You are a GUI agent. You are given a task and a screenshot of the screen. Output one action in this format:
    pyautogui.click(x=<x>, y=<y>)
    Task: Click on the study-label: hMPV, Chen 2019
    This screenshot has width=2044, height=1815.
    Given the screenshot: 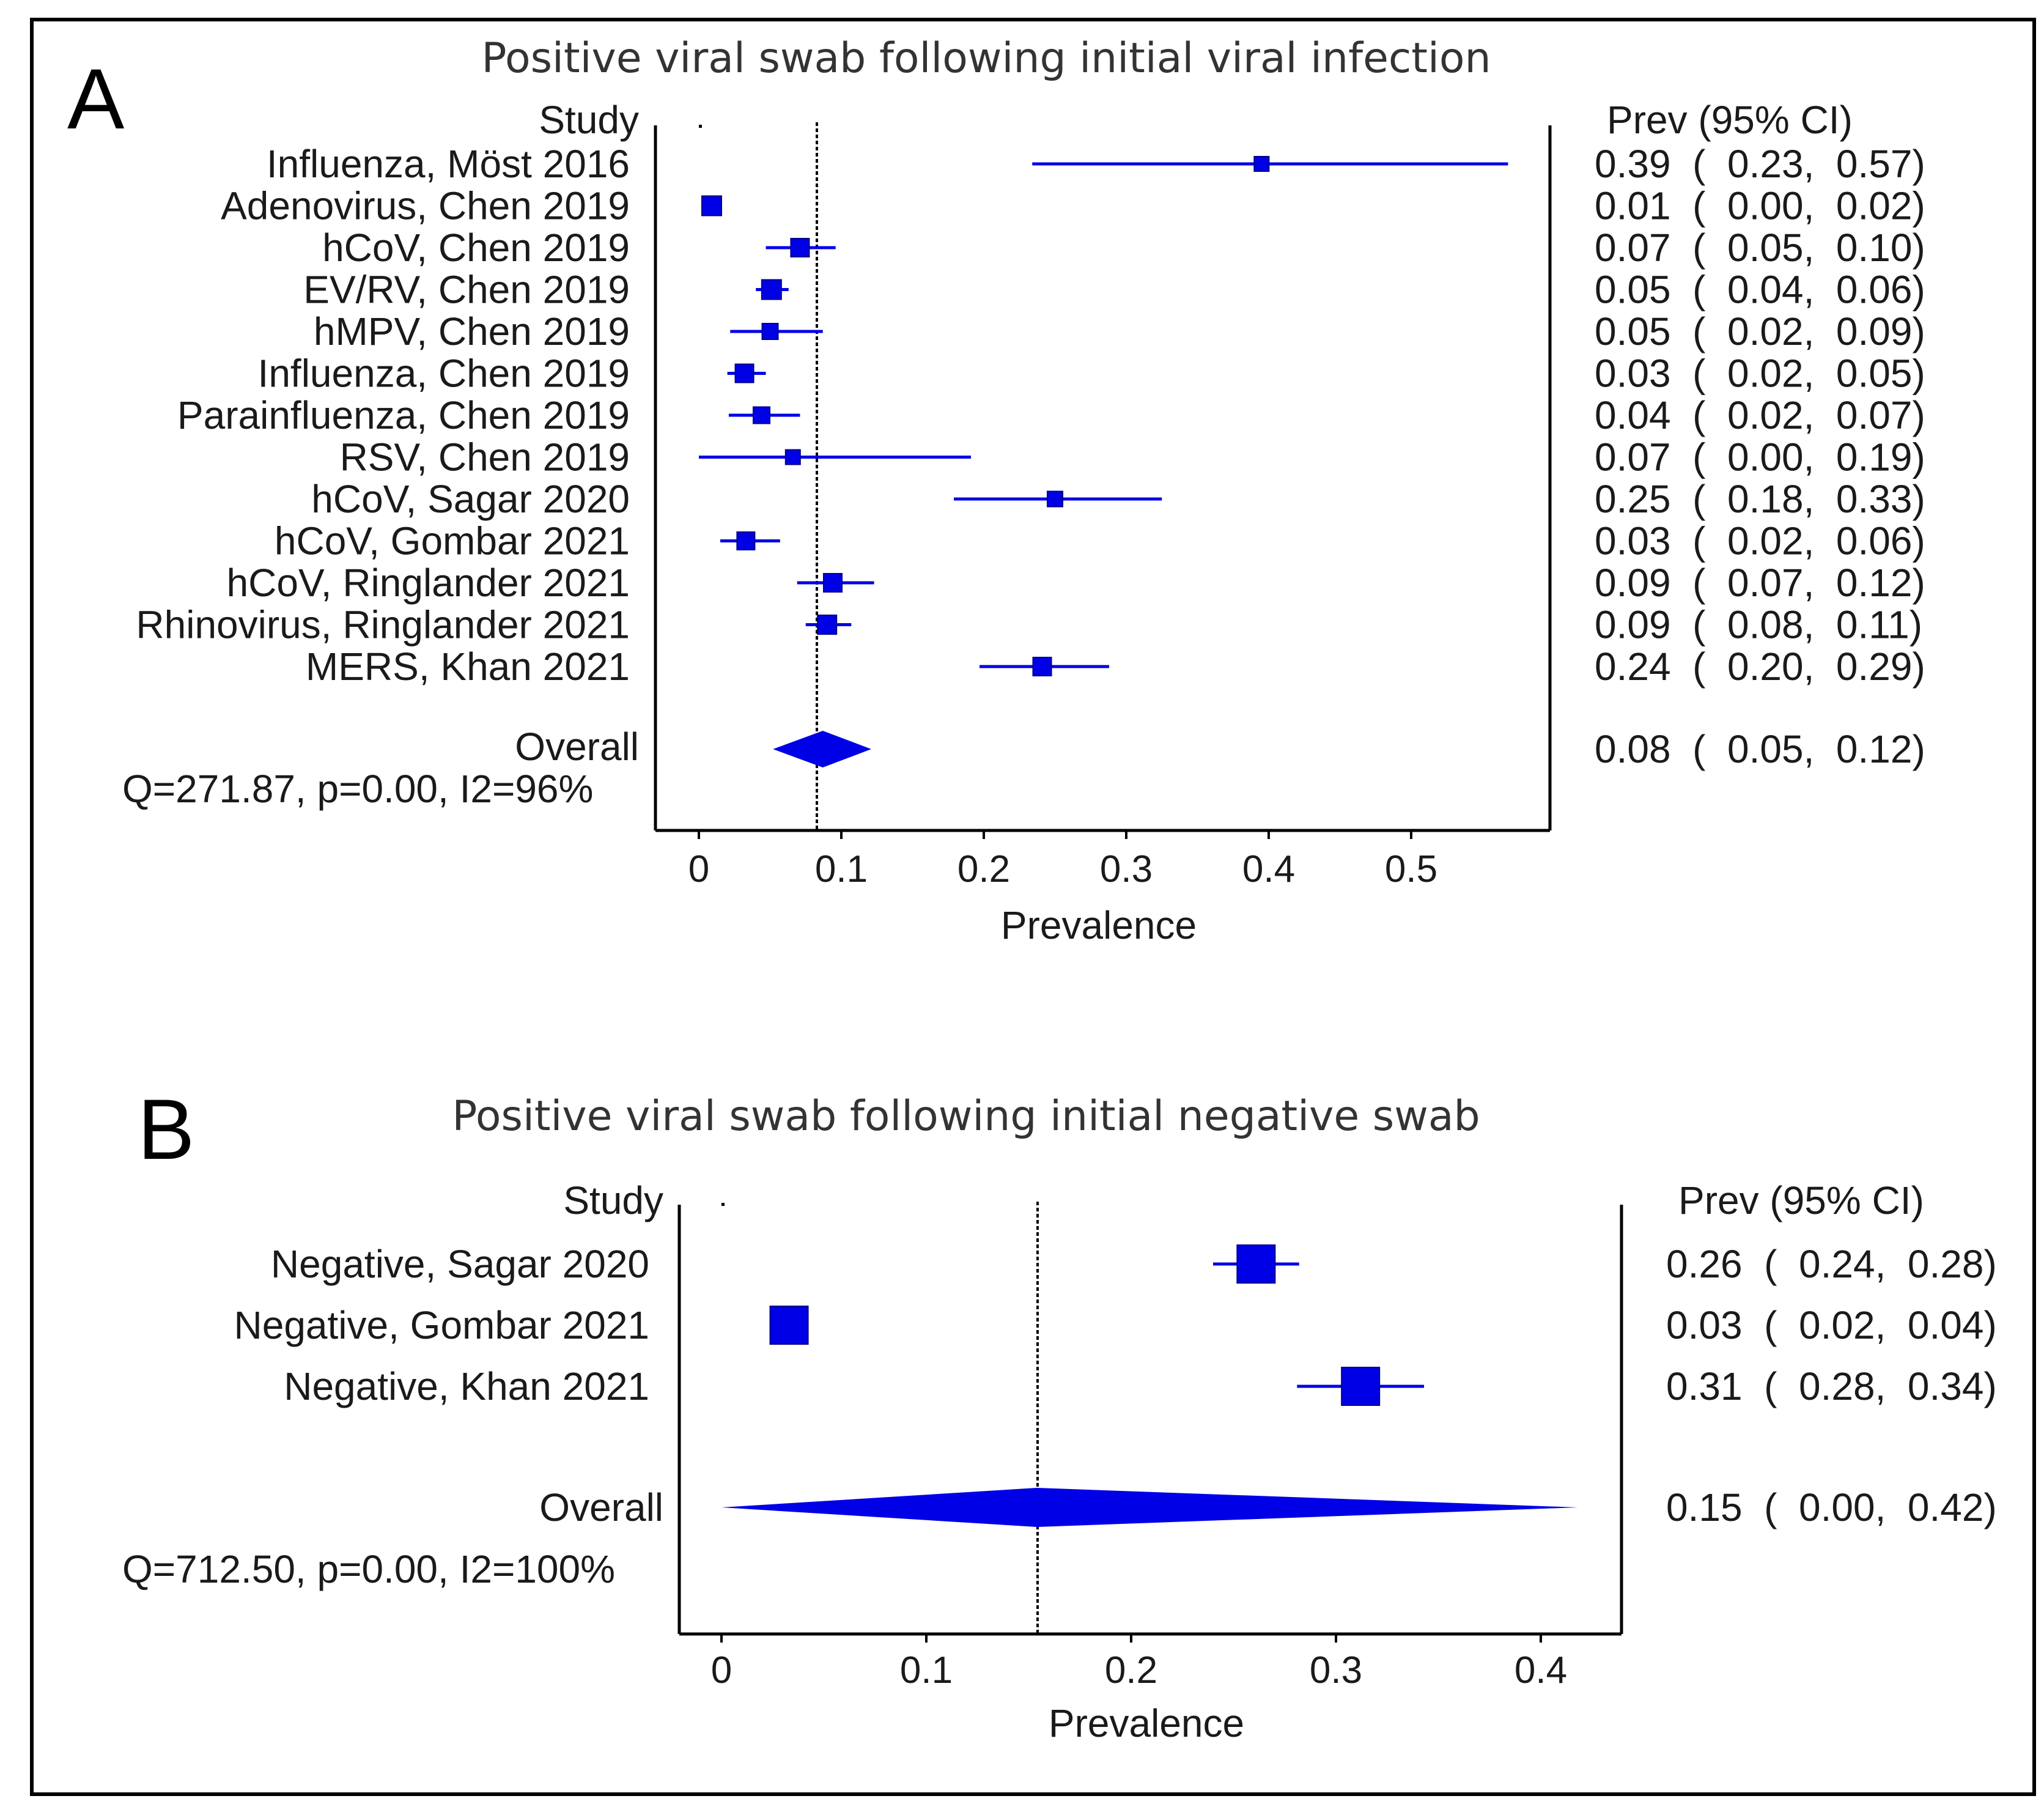 What is the action you would take?
    pyautogui.click(x=472, y=331)
    